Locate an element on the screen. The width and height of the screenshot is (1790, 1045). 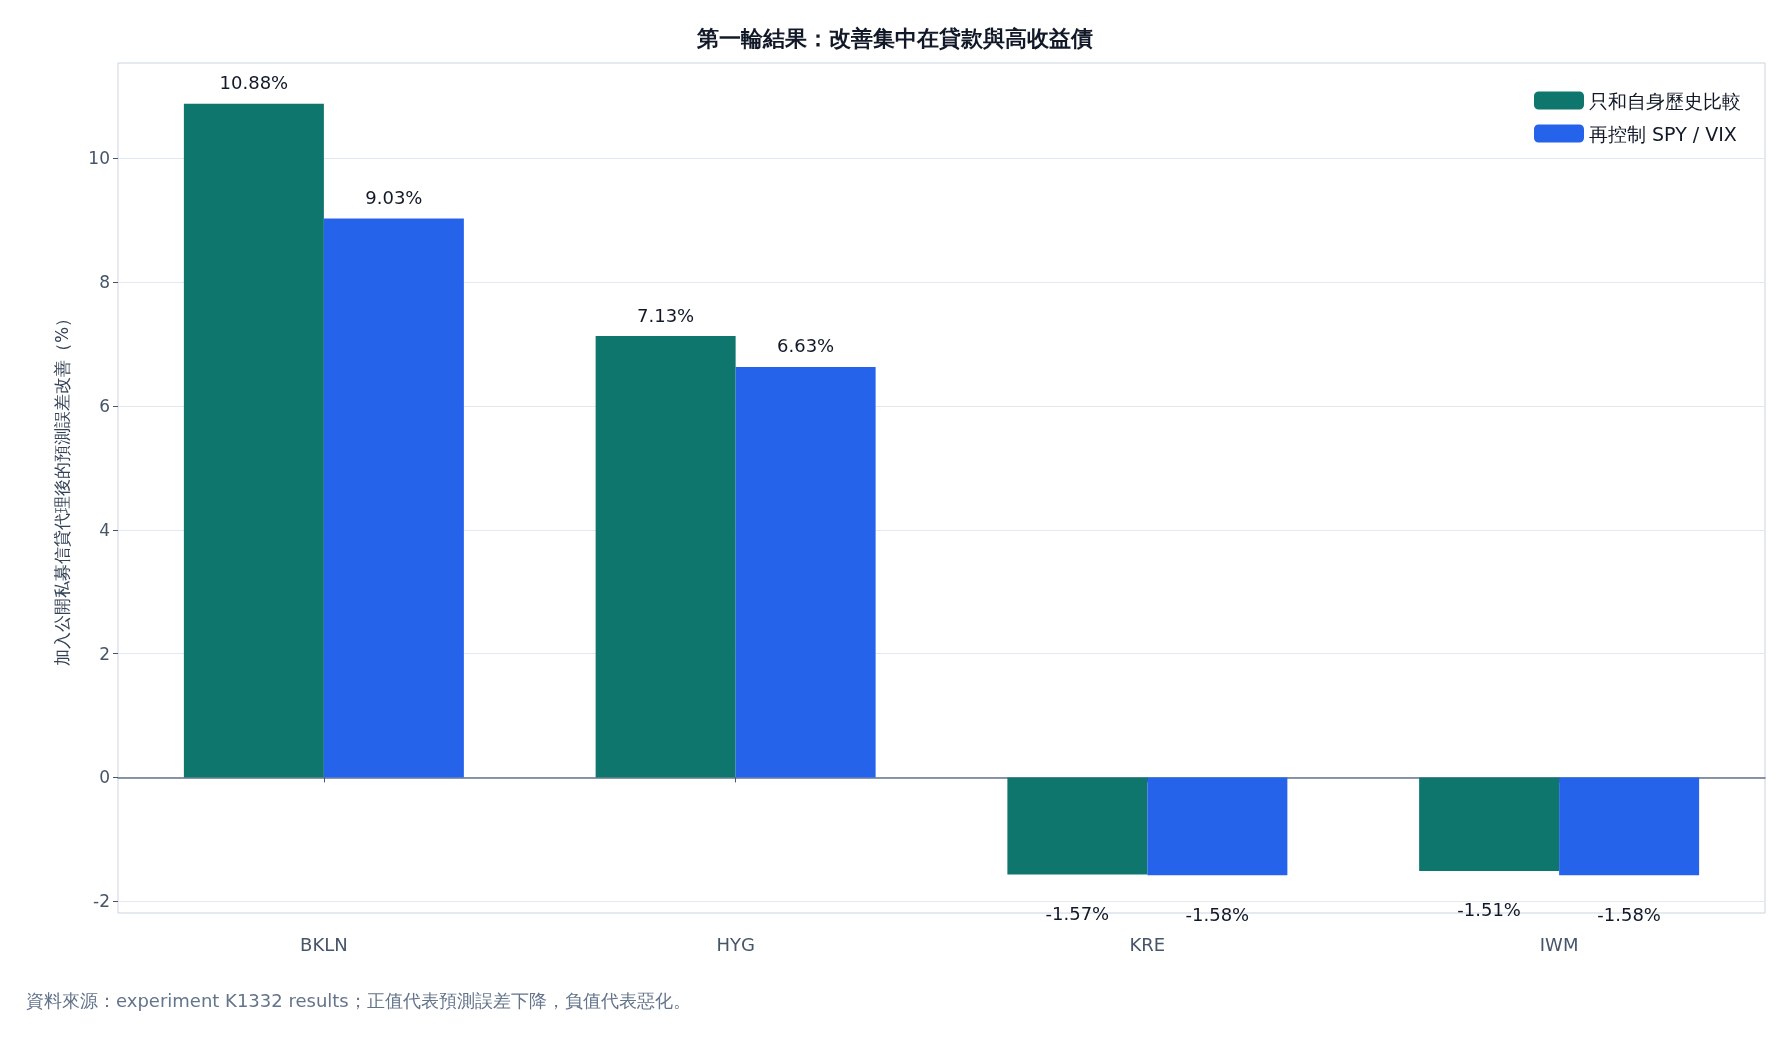
y-tick-label: 0 is located at coordinates (104, 777).